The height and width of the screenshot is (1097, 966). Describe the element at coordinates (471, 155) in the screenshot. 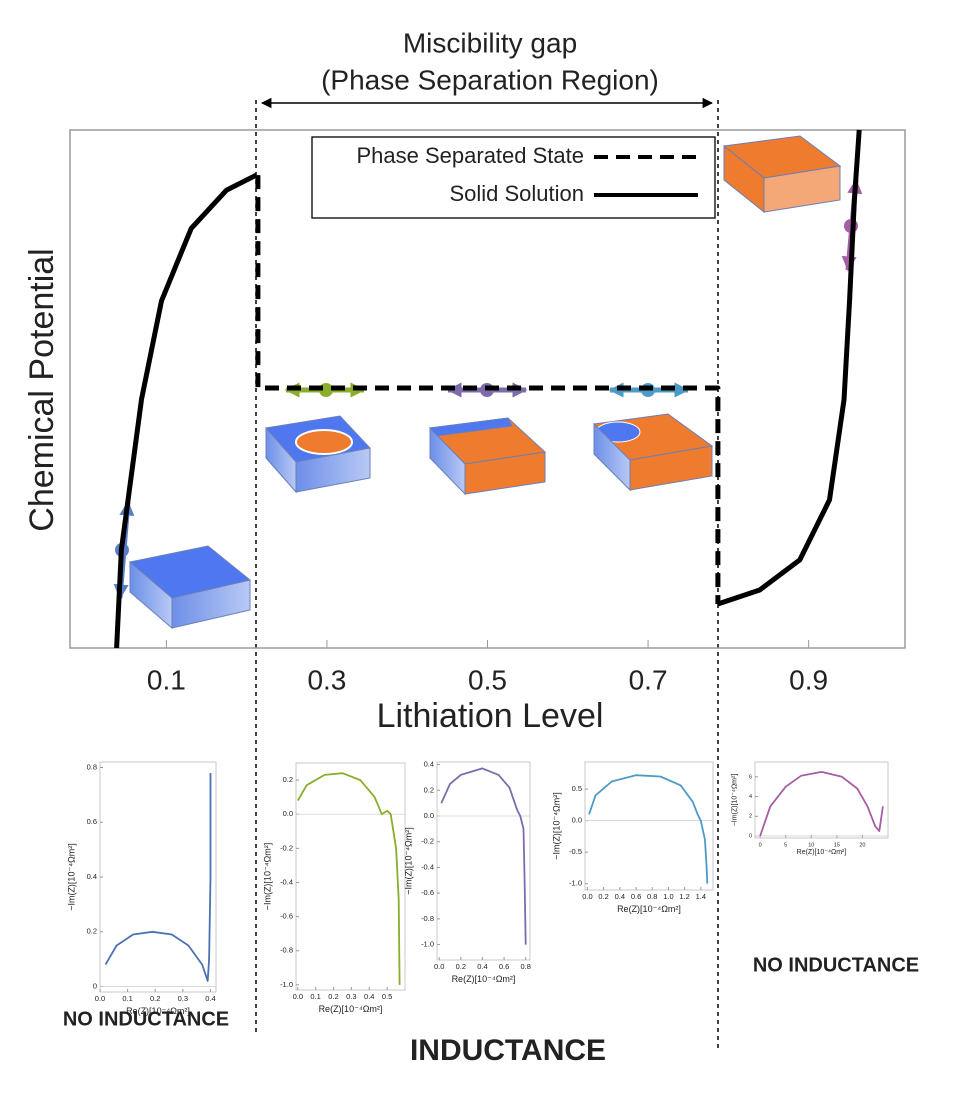

I see `legend-label: Phase Separated State` at that location.